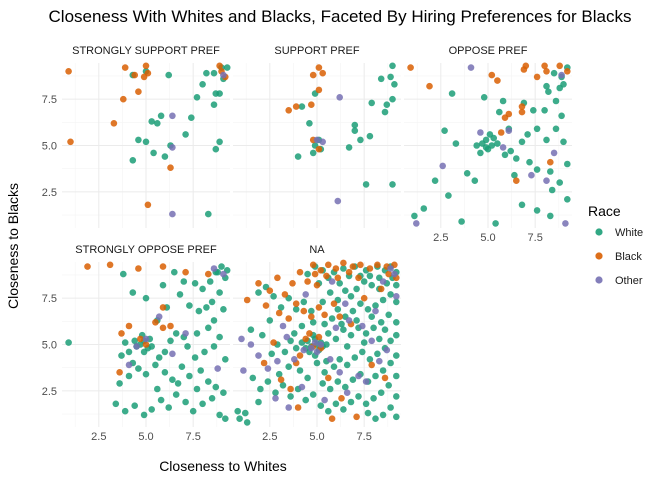 The image size is (672, 480). Describe the element at coordinates (98, 437) in the screenshot. I see `x-tick-label: 2.5` at that location.